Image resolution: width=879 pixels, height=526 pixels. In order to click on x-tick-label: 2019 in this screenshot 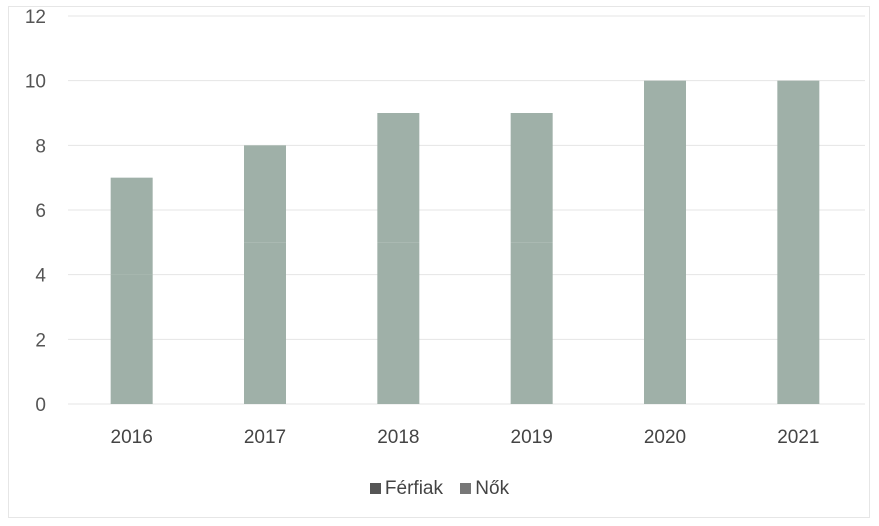, I will do `click(532, 437)`.